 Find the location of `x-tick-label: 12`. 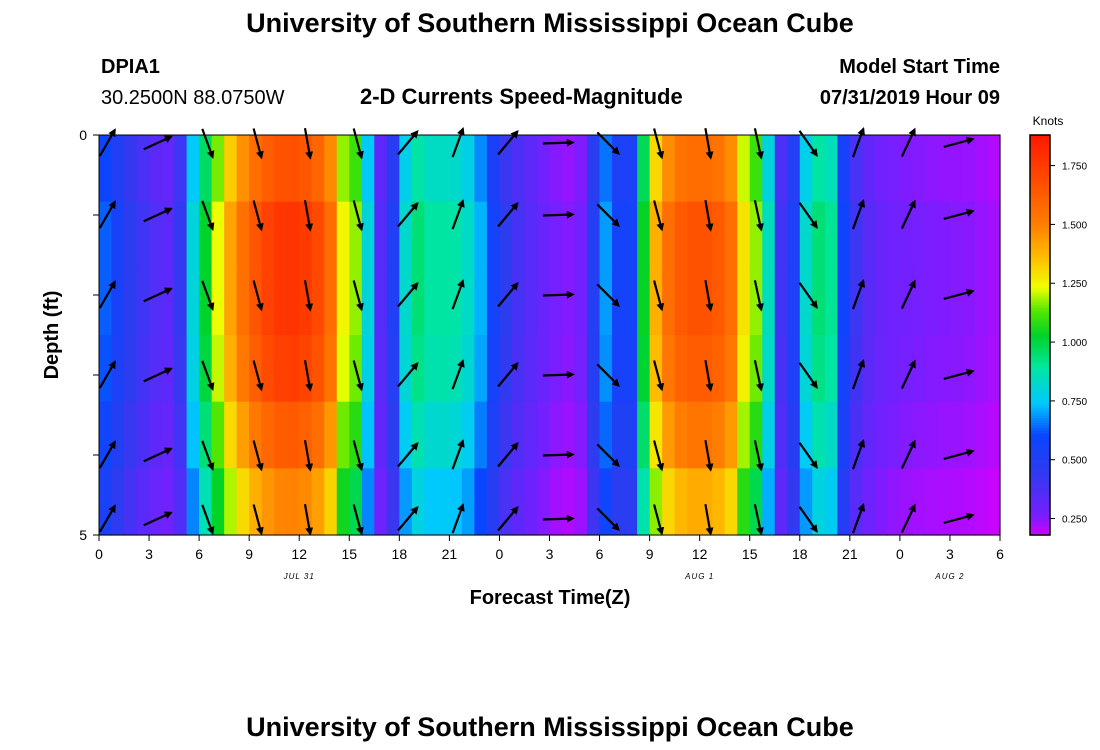

x-tick-label: 12 is located at coordinates (700, 554).